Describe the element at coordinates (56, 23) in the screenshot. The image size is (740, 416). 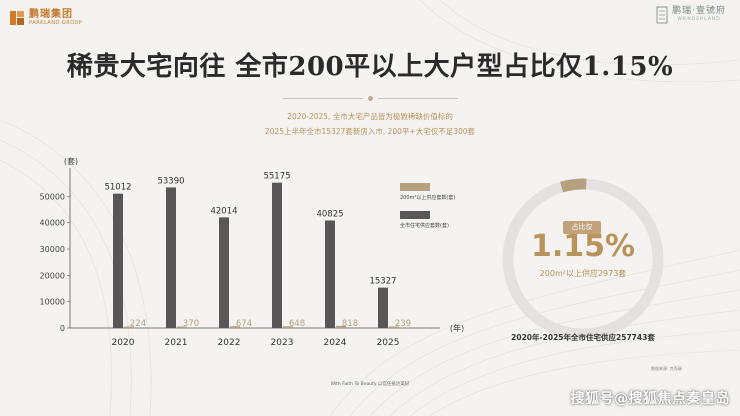
I see `brand-left-name-en: PARKLAND GROUP` at that location.